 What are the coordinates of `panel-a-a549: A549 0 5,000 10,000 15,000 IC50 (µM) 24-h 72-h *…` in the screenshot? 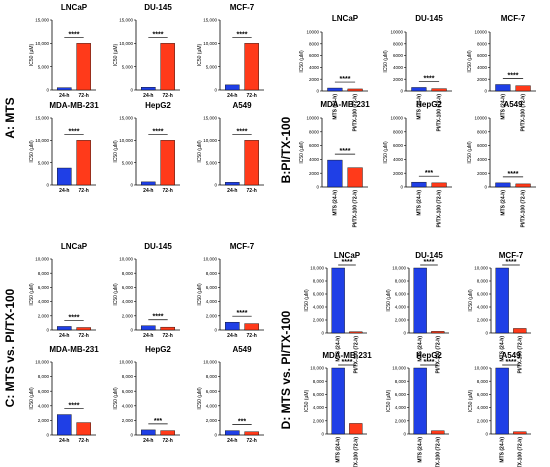 It's located at (230, 147).